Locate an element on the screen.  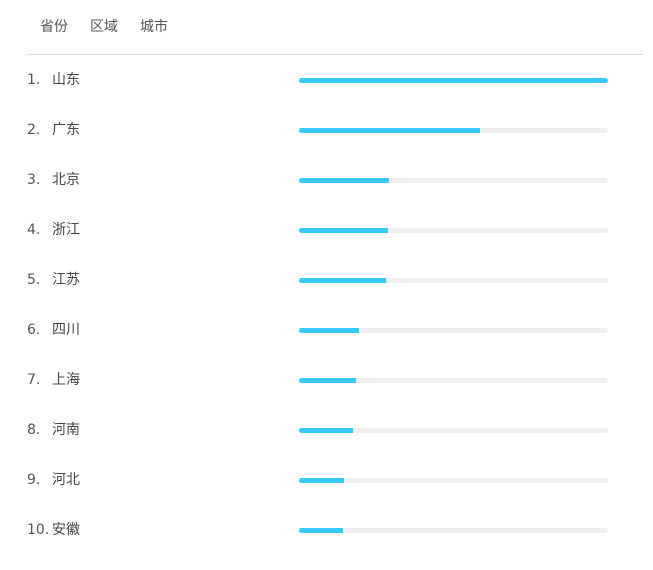
ranking-row: 4. 浙江 is located at coordinates (327, 245).